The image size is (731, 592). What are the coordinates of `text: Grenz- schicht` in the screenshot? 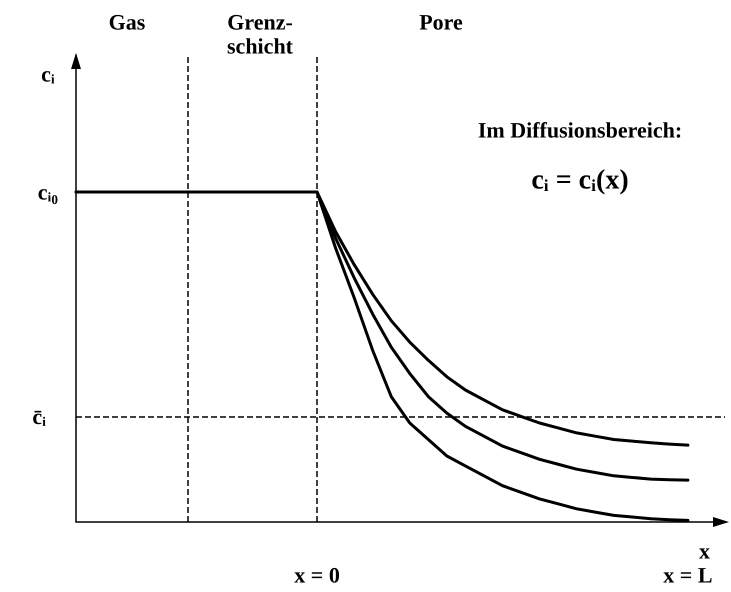 It's located at (260, 34).